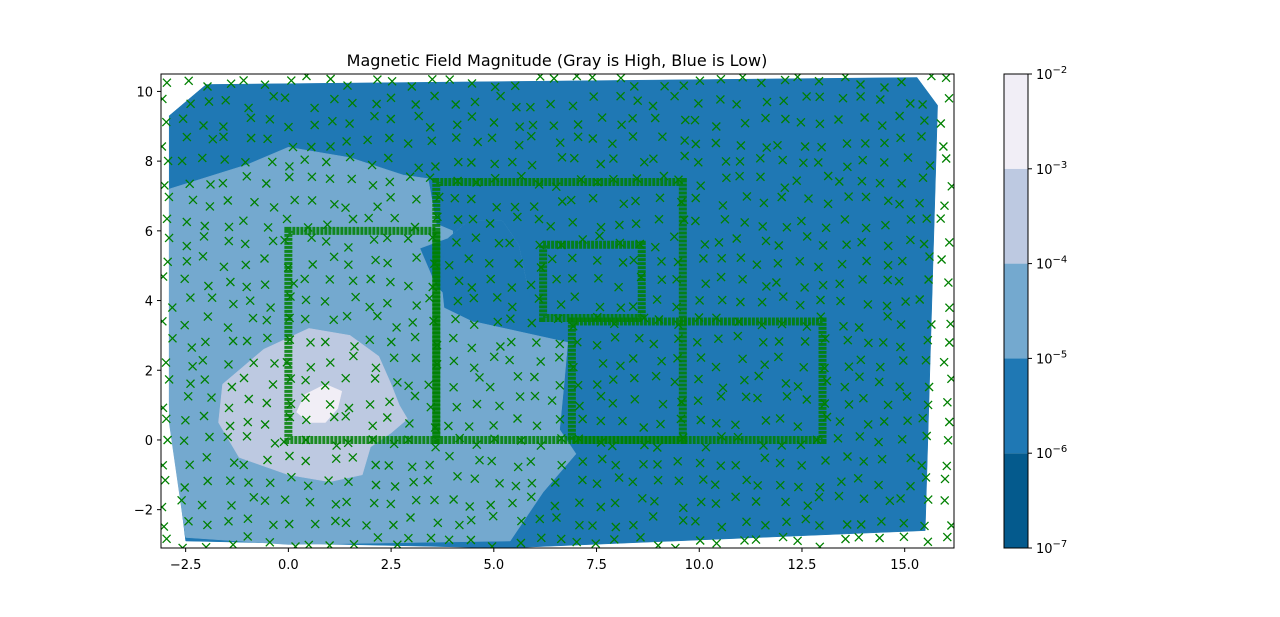 The width and height of the screenshot is (1280, 617). Describe the element at coordinates (149, 162) in the screenshot. I see `y-tick-label: 8` at that location.